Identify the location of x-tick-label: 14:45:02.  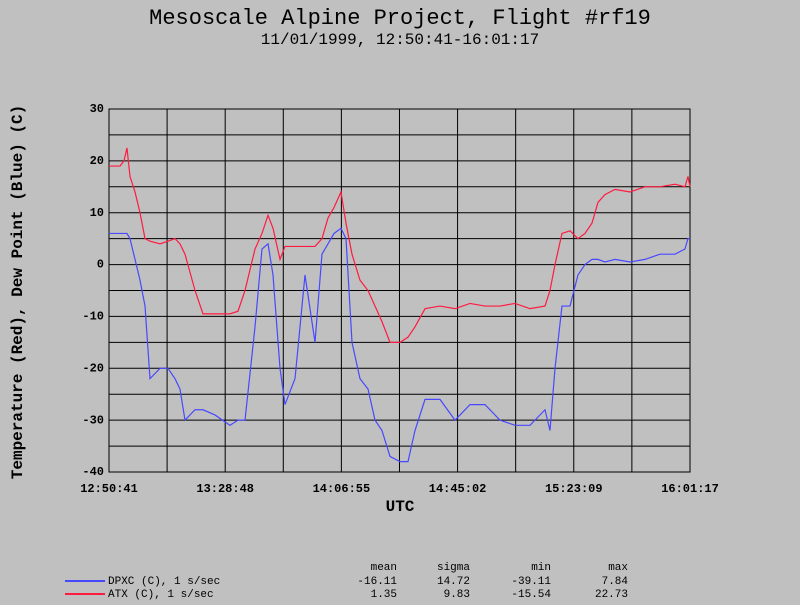
(458, 489).